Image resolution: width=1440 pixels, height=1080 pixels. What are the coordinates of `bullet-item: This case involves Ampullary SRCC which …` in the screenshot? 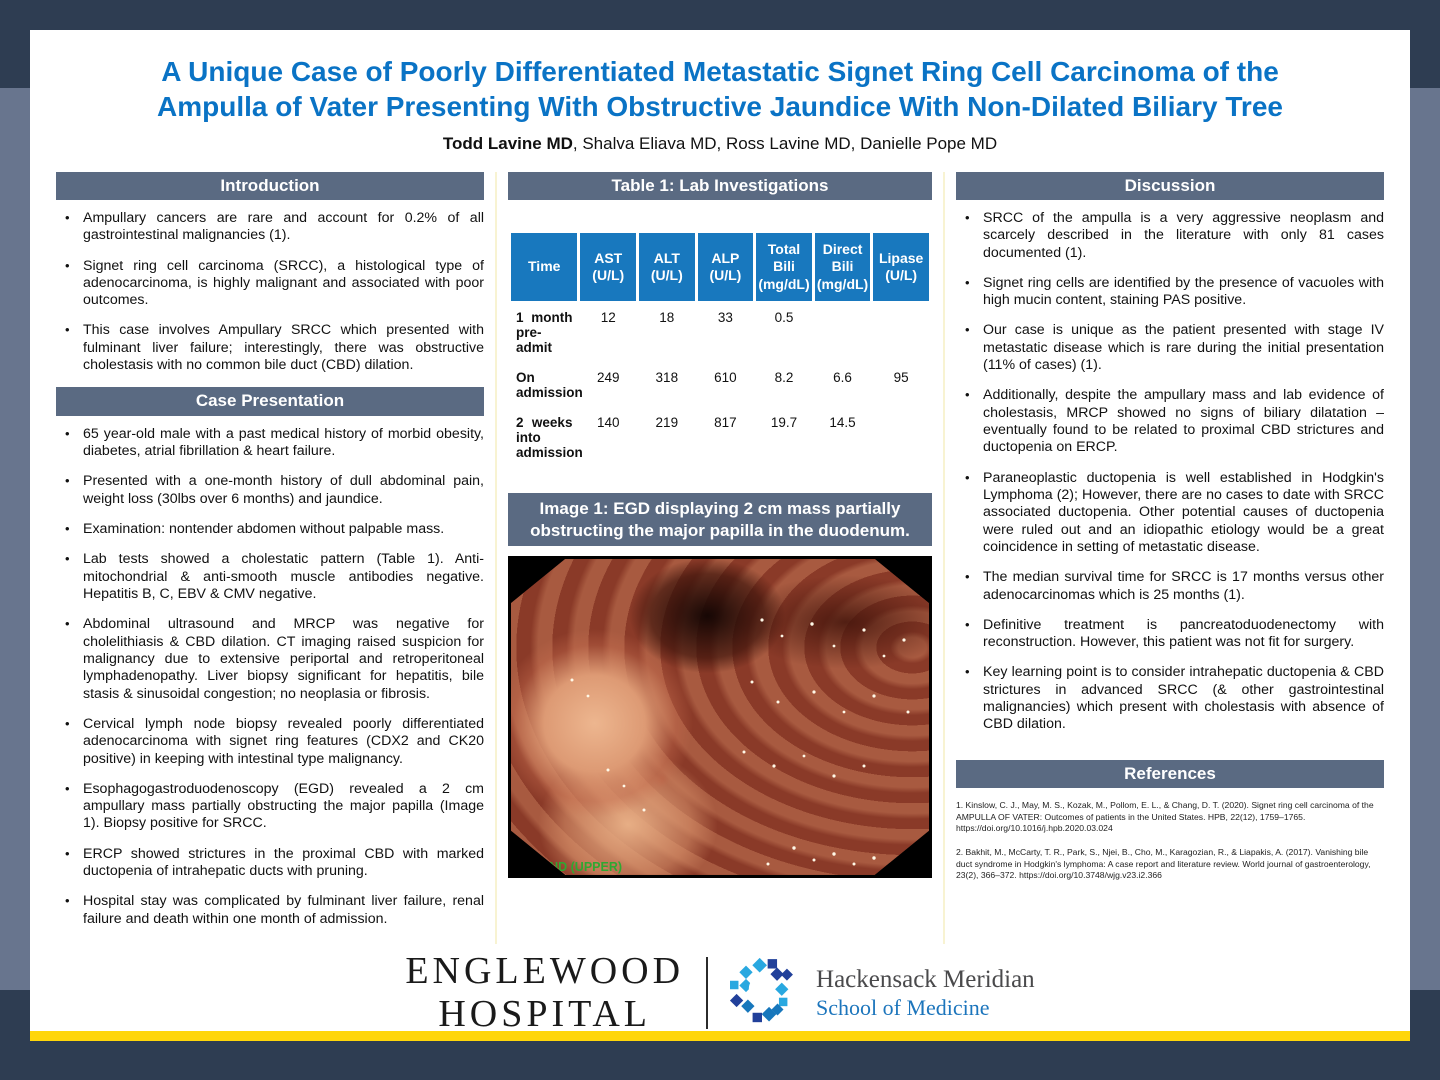 It's located at (270, 348).